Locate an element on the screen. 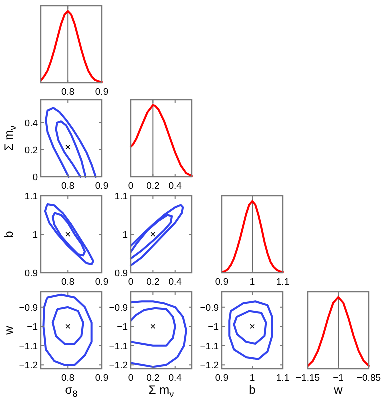 The image size is (382, 401). x-axis-title: Σ m$_{ν}$ is located at coordinates (161, 391).